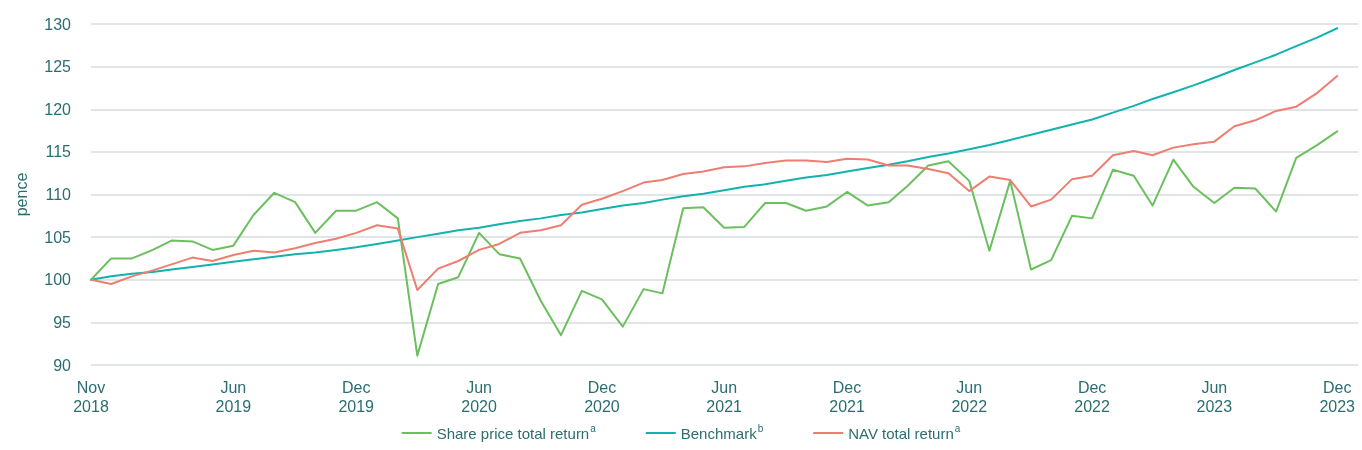 The height and width of the screenshot is (450, 1362). Describe the element at coordinates (58, 237) in the screenshot. I see `y-tick-label: 105` at that location.